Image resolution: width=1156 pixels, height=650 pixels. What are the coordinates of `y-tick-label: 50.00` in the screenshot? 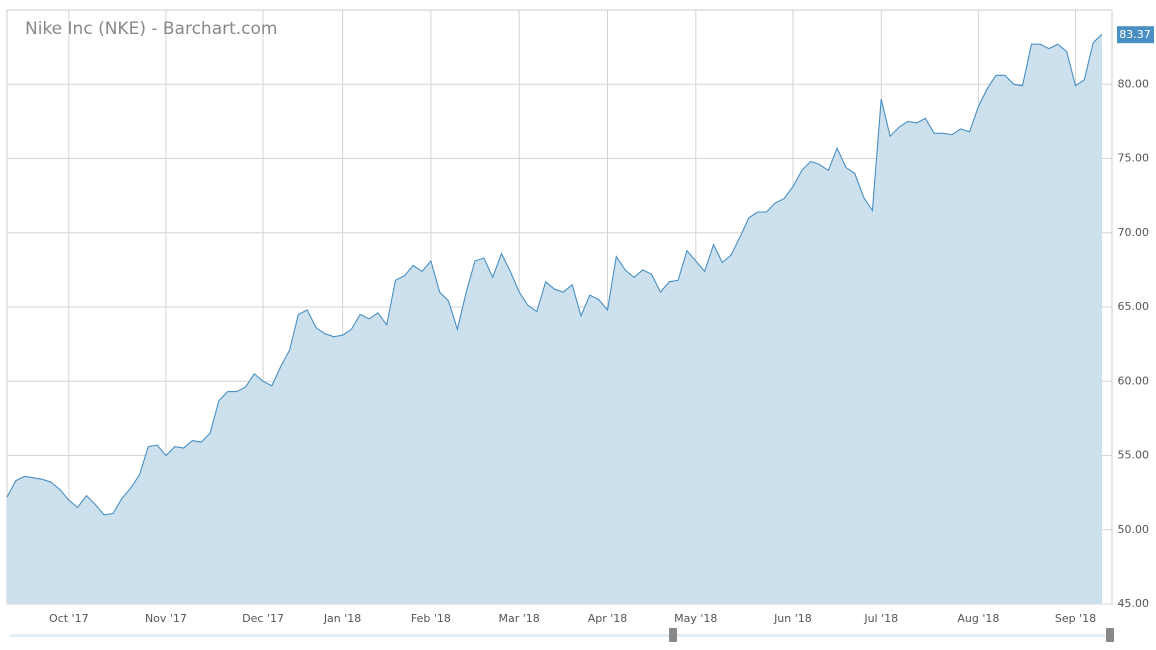 It's located at (1134, 529).